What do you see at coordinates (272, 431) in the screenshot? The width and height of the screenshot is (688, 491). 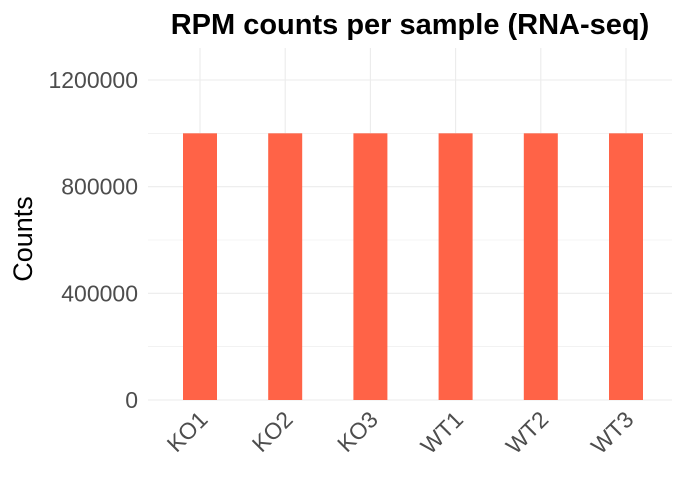 I see `x-tick-label-ko2: KO2` at bounding box center [272, 431].